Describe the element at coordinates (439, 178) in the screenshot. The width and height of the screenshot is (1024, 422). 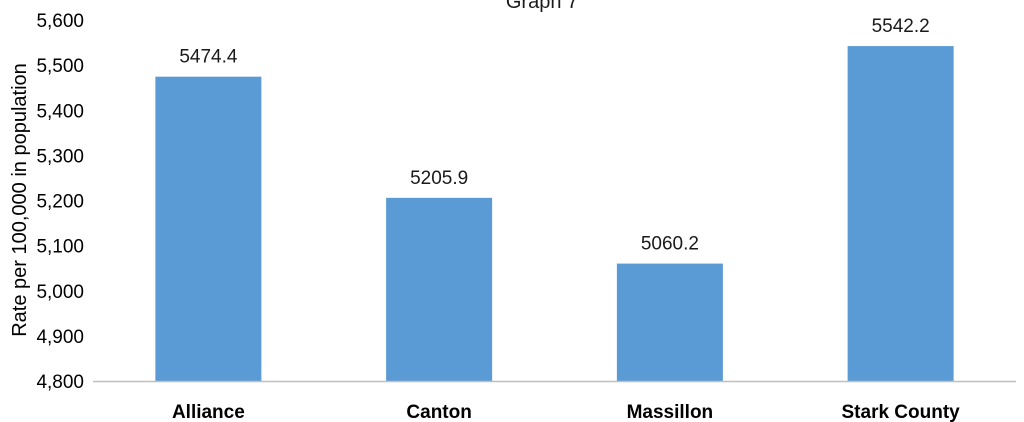
I see `bar-data-label: 5205.9` at that location.